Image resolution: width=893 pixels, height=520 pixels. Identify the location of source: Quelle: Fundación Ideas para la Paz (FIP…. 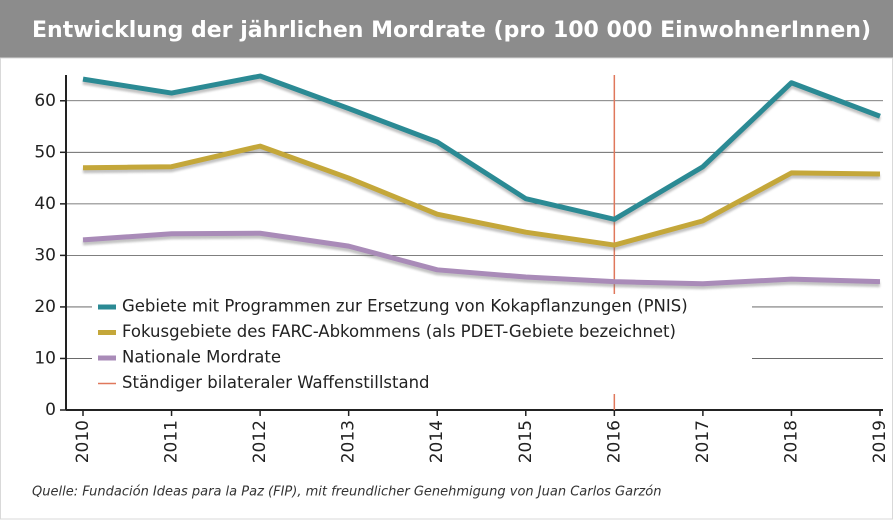
(346, 492).